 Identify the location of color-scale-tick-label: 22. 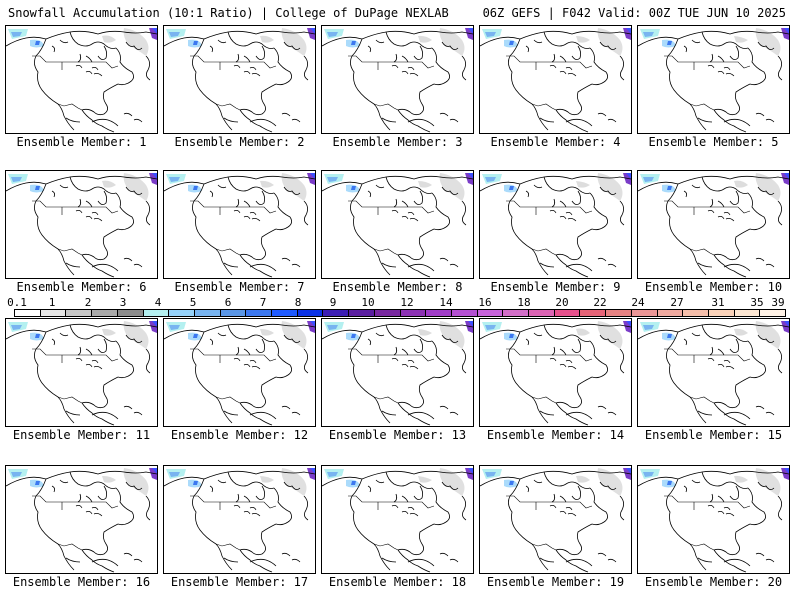
(600, 302).